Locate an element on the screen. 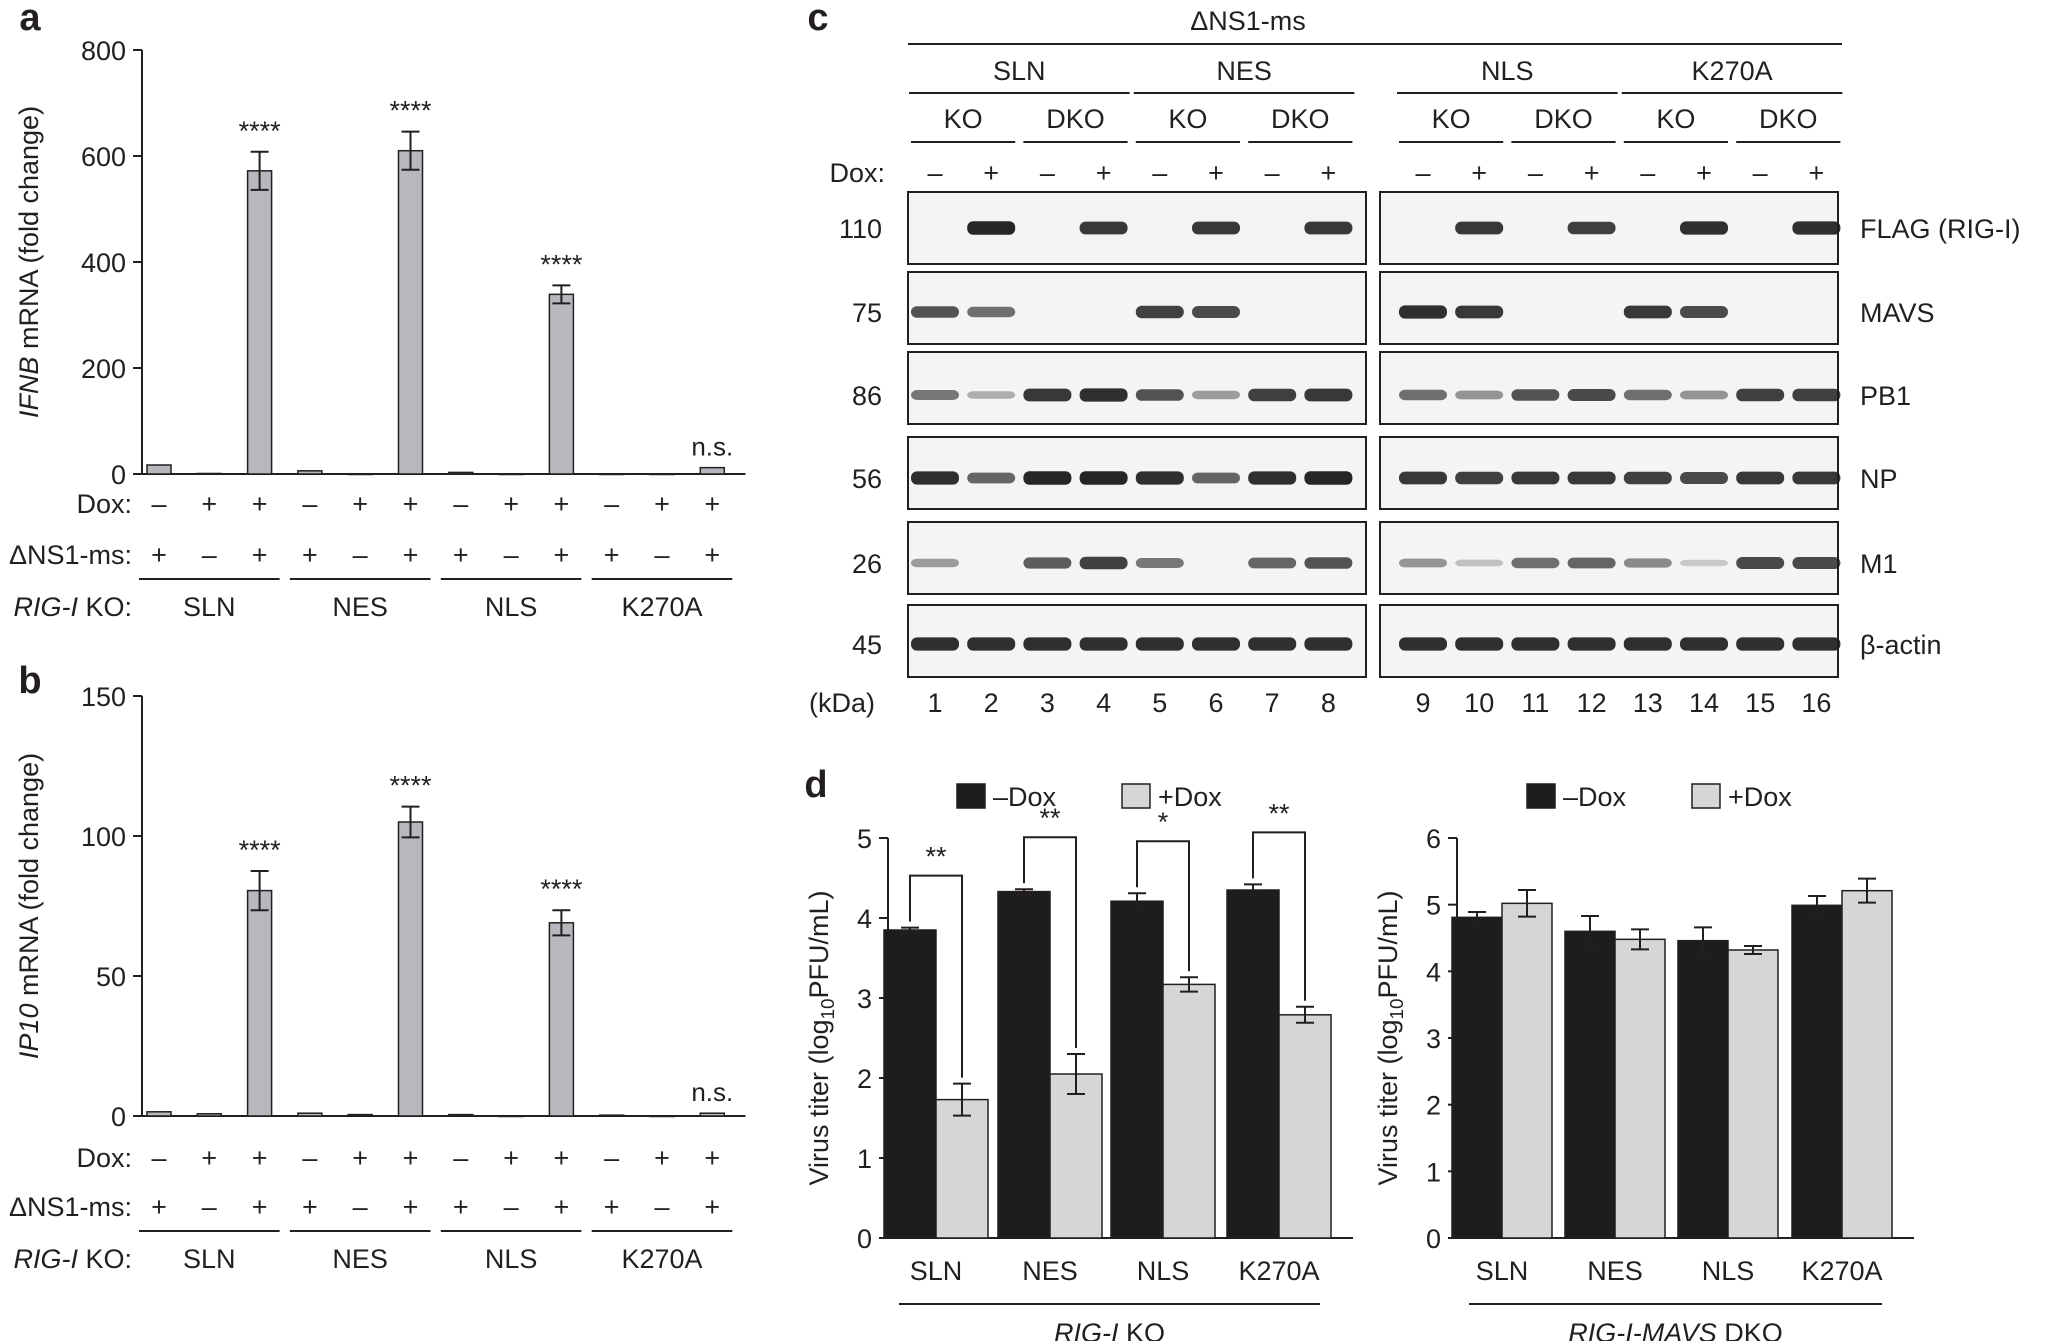  kda-label: 45 is located at coordinates (867, 645).